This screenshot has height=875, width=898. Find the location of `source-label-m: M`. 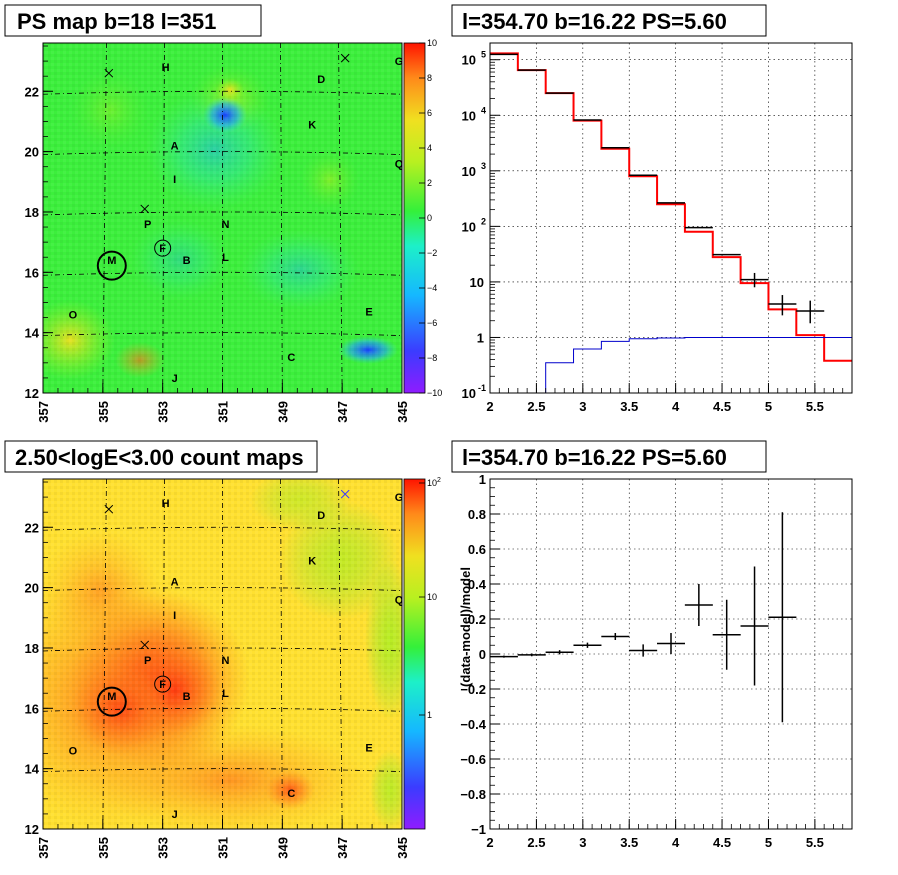

source-label-m: M is located at coordinates (111, 261).